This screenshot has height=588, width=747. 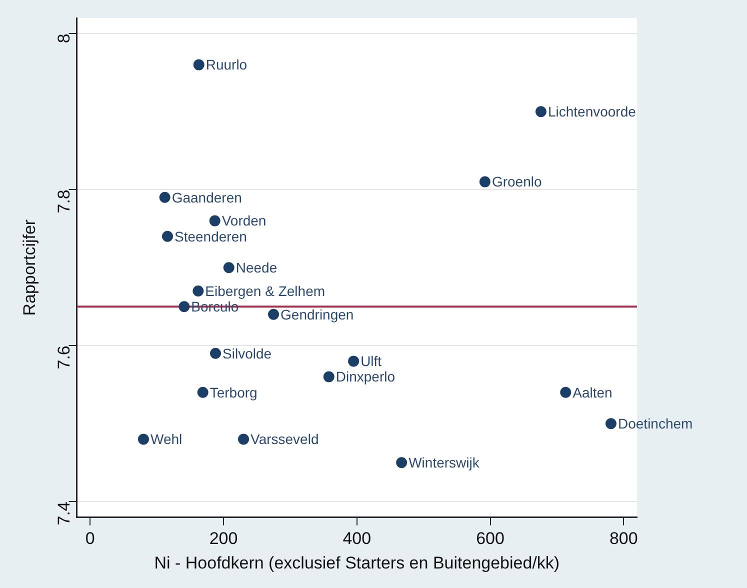 What do you see at coordinates (223, 538) in the screenshot?
I see `x-tick-label: 200` at bounding box center [223, 538].